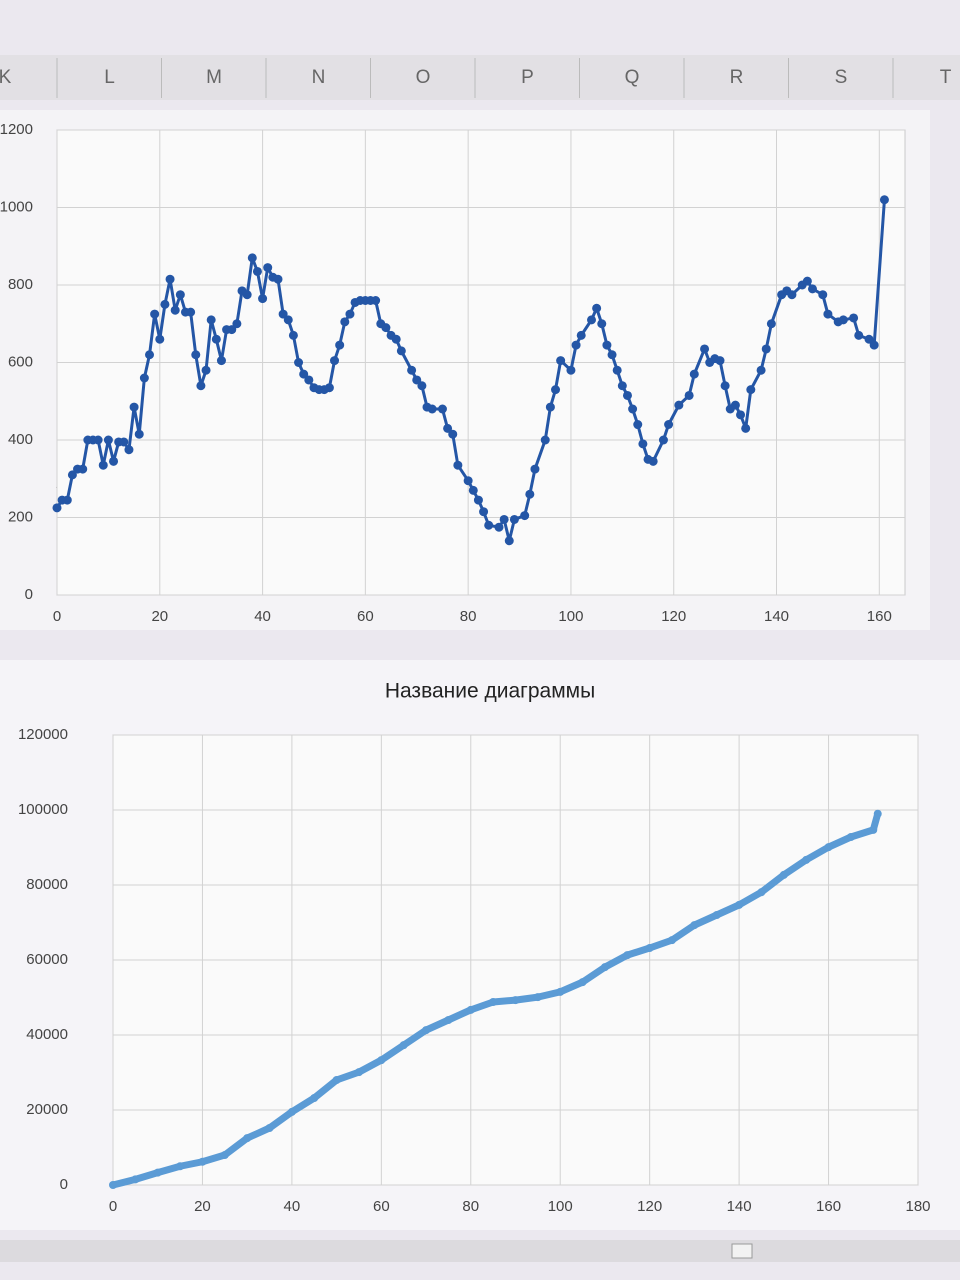 This screenshot has height=1280, width=960. I want to click on scroll-left-button, so click(742, 1251).